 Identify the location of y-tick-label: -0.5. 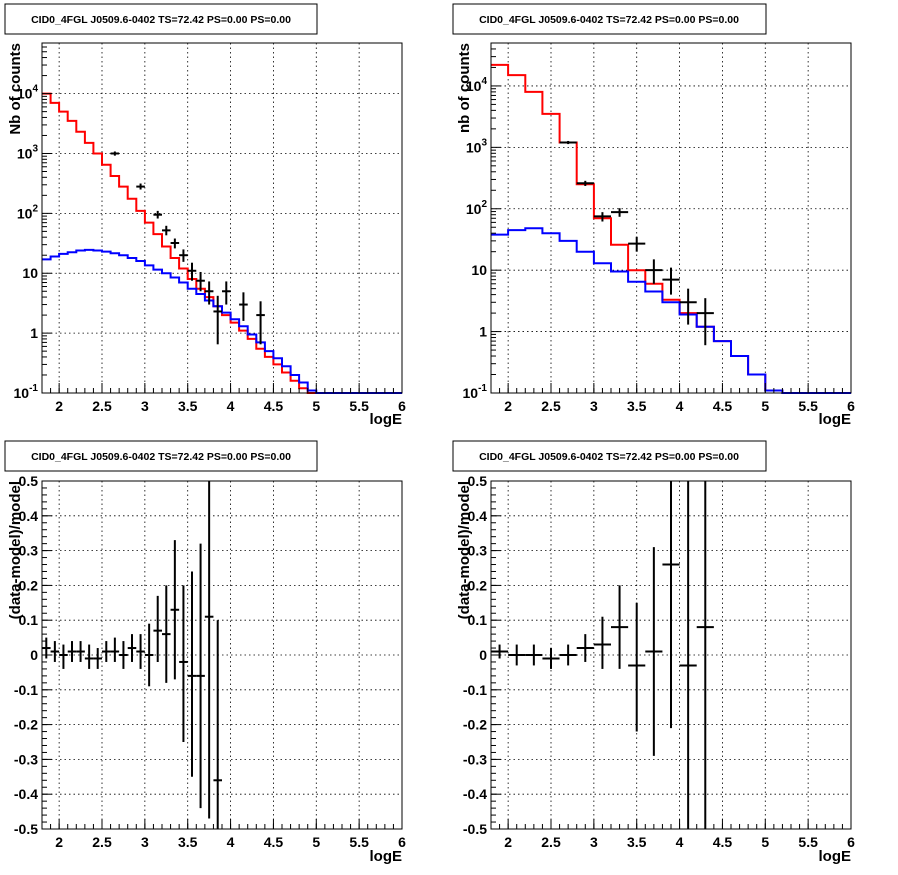
(475, 829).